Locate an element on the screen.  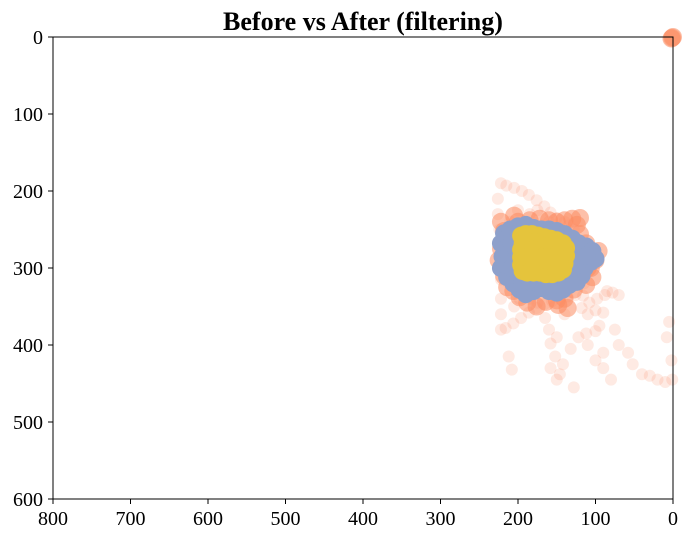
x-tick-label: 600 is located at coordinates (208, 519).